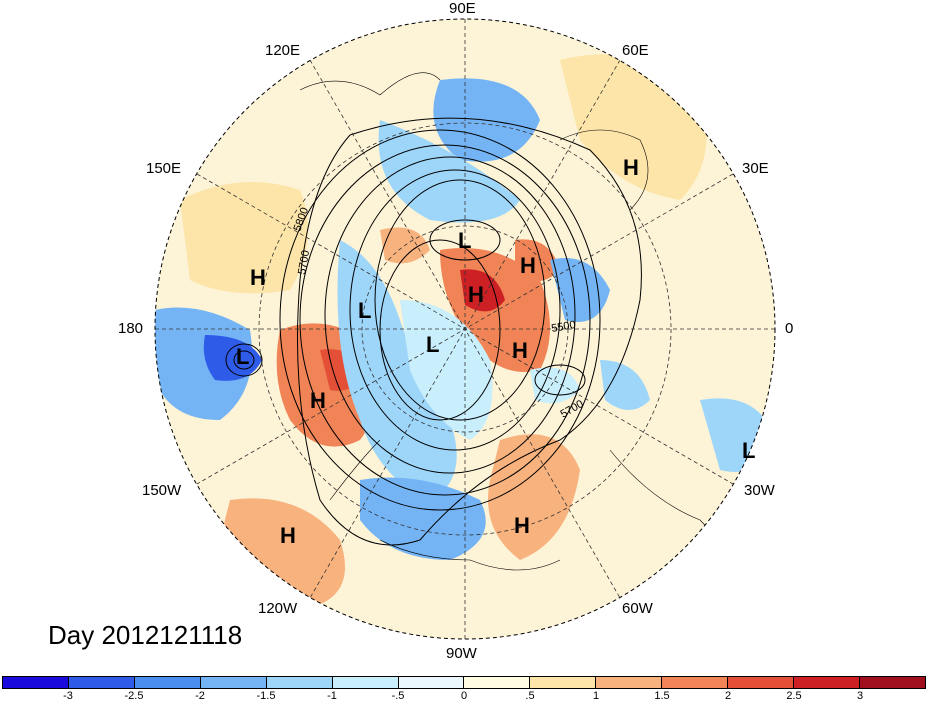  Describe the element at coordinates (530, 696) in the screenshot. I see `colorbar-tick-label: .5` at that location.